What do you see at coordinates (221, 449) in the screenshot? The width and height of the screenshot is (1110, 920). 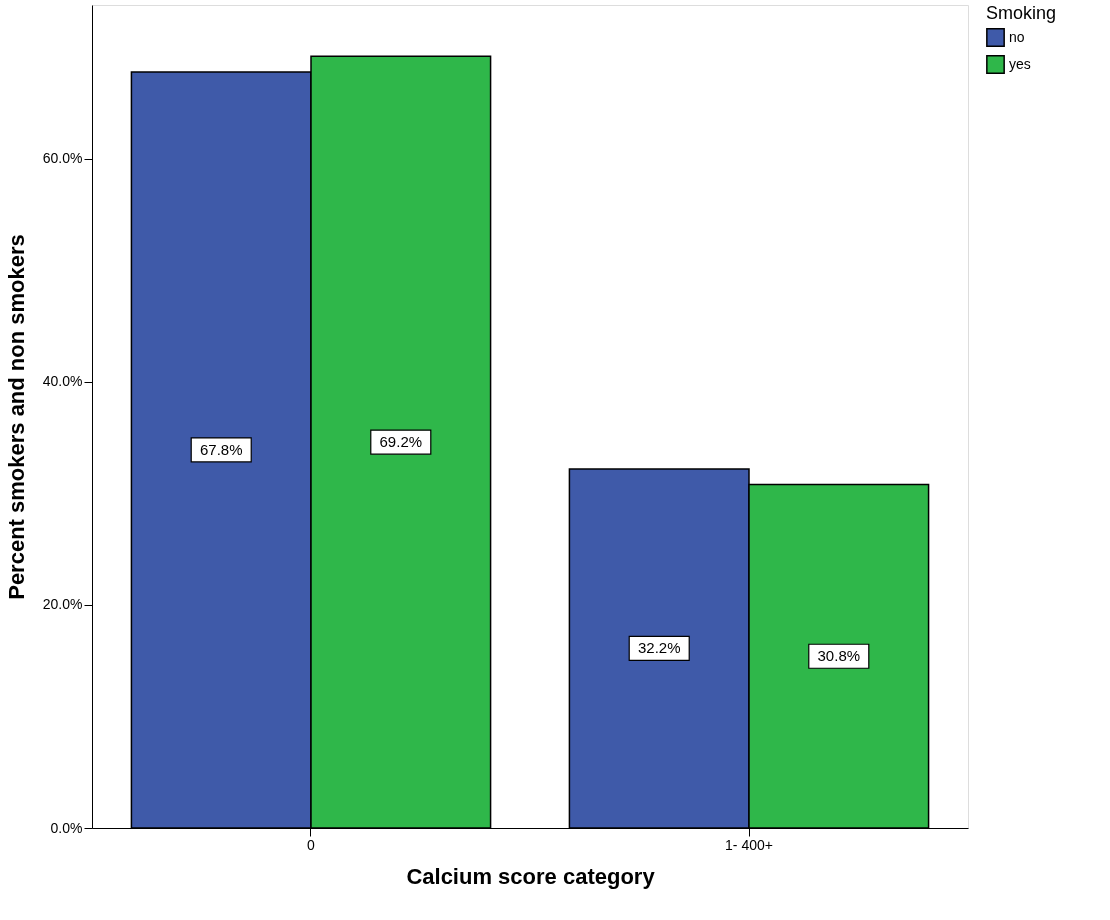 I see `data-label: 67.8%` at bounding box center [221, 449].